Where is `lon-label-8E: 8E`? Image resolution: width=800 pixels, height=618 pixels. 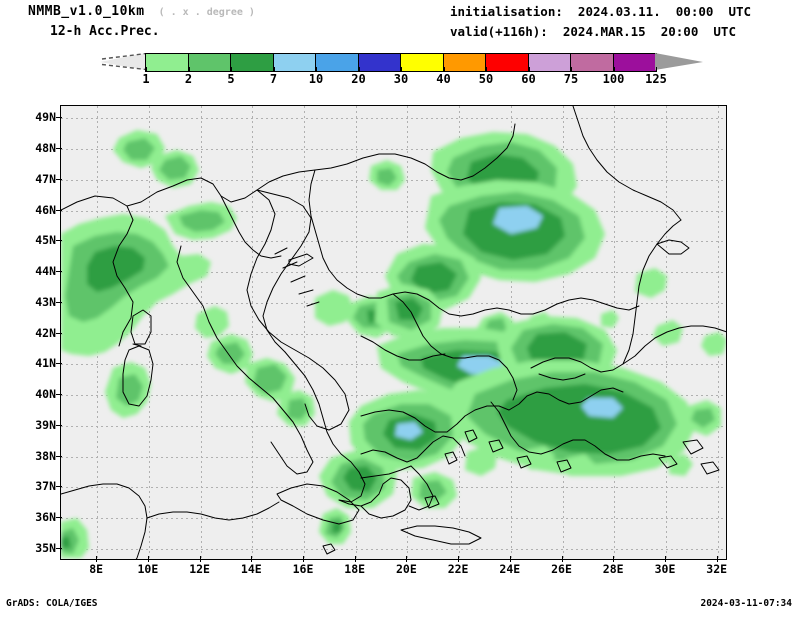 lon-label-8E: 8E is located at coordinates (96, 569).